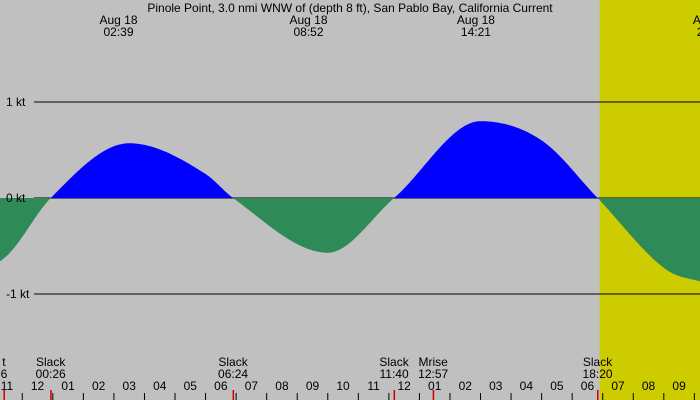 The height and width of the screenshot is (400, 700). What do you see at coordinates (309, 32) in the screenshot?
I see `top-label-time: 08:52` at bounding box center [309, 32].